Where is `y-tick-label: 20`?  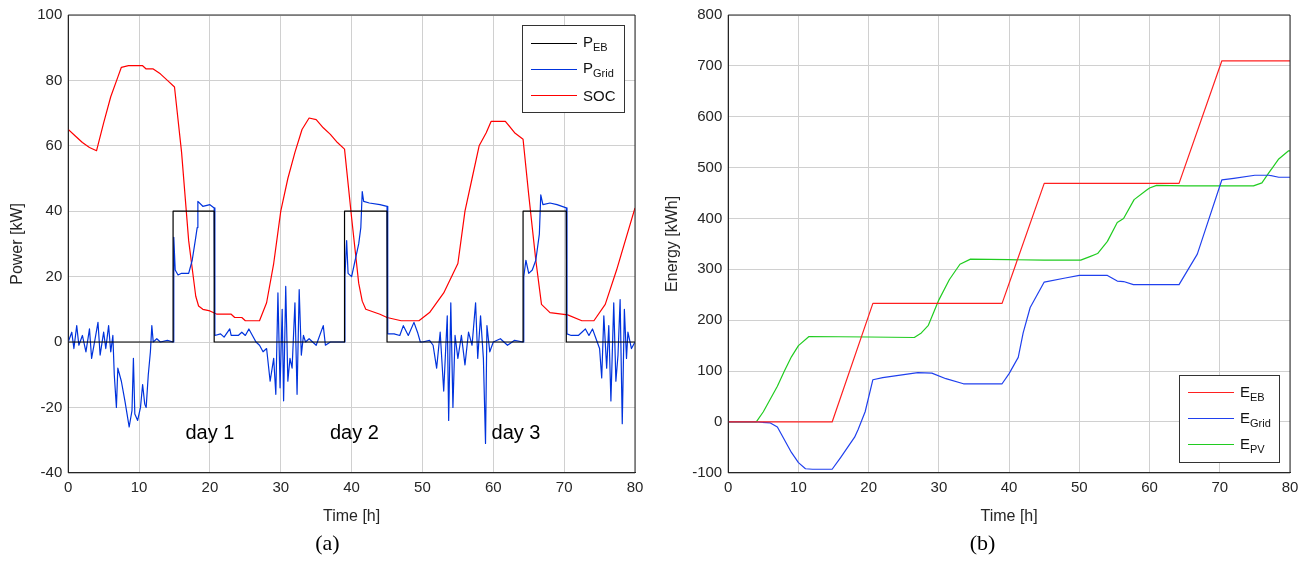 y-tick-label: 20 is located at coordinates (54, 275).